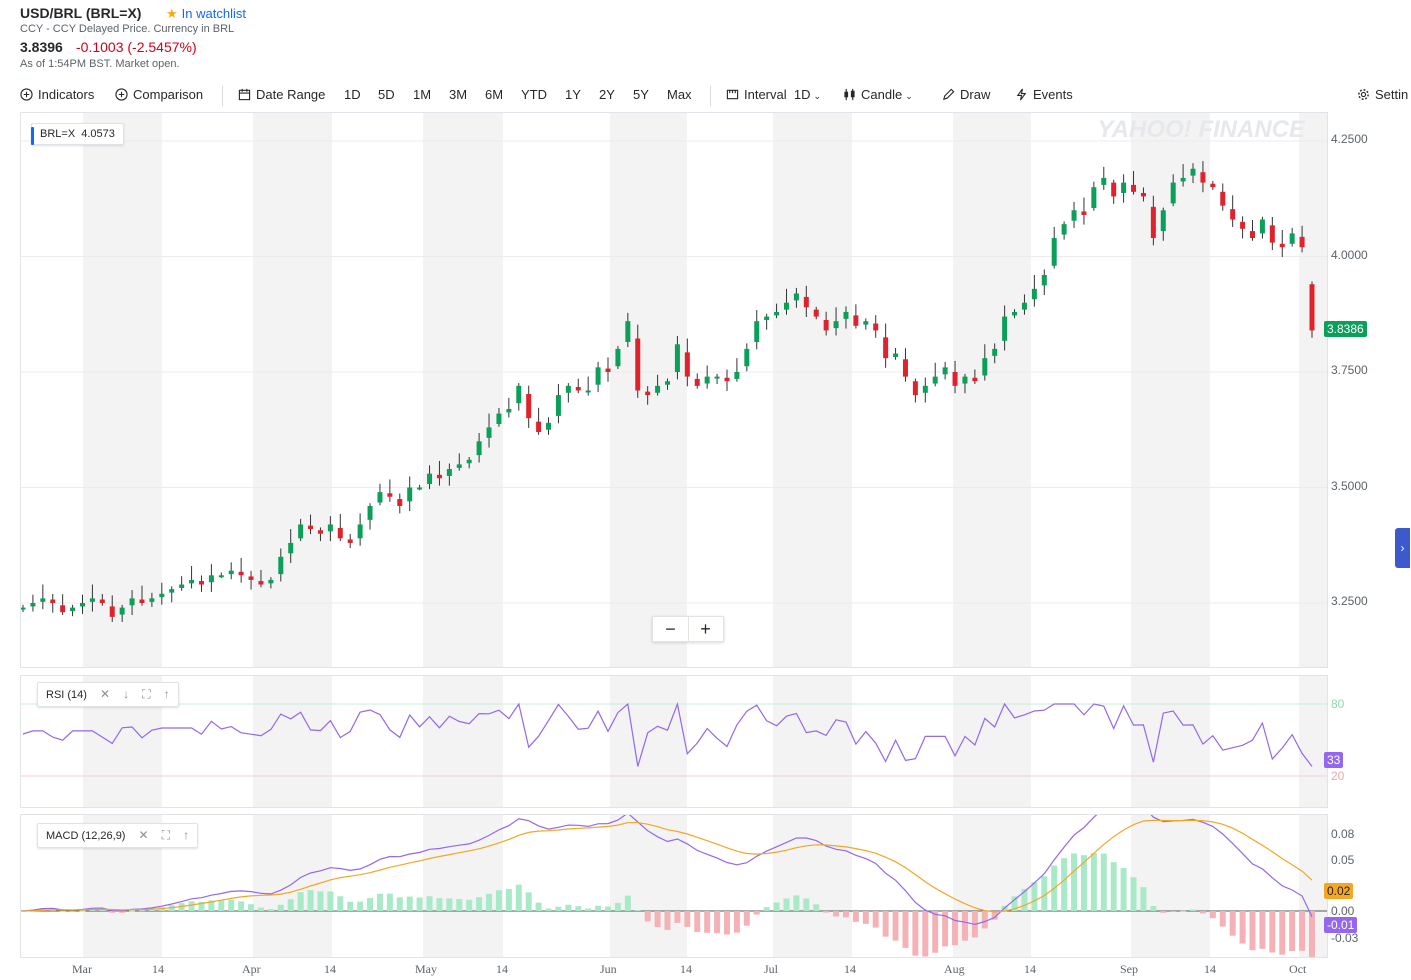 Image resolution: width=1411 pixels, height=980 pixels. Describe the element at coordinates (244, 94) in the screenshot. I see `calendar-icon` at that location.